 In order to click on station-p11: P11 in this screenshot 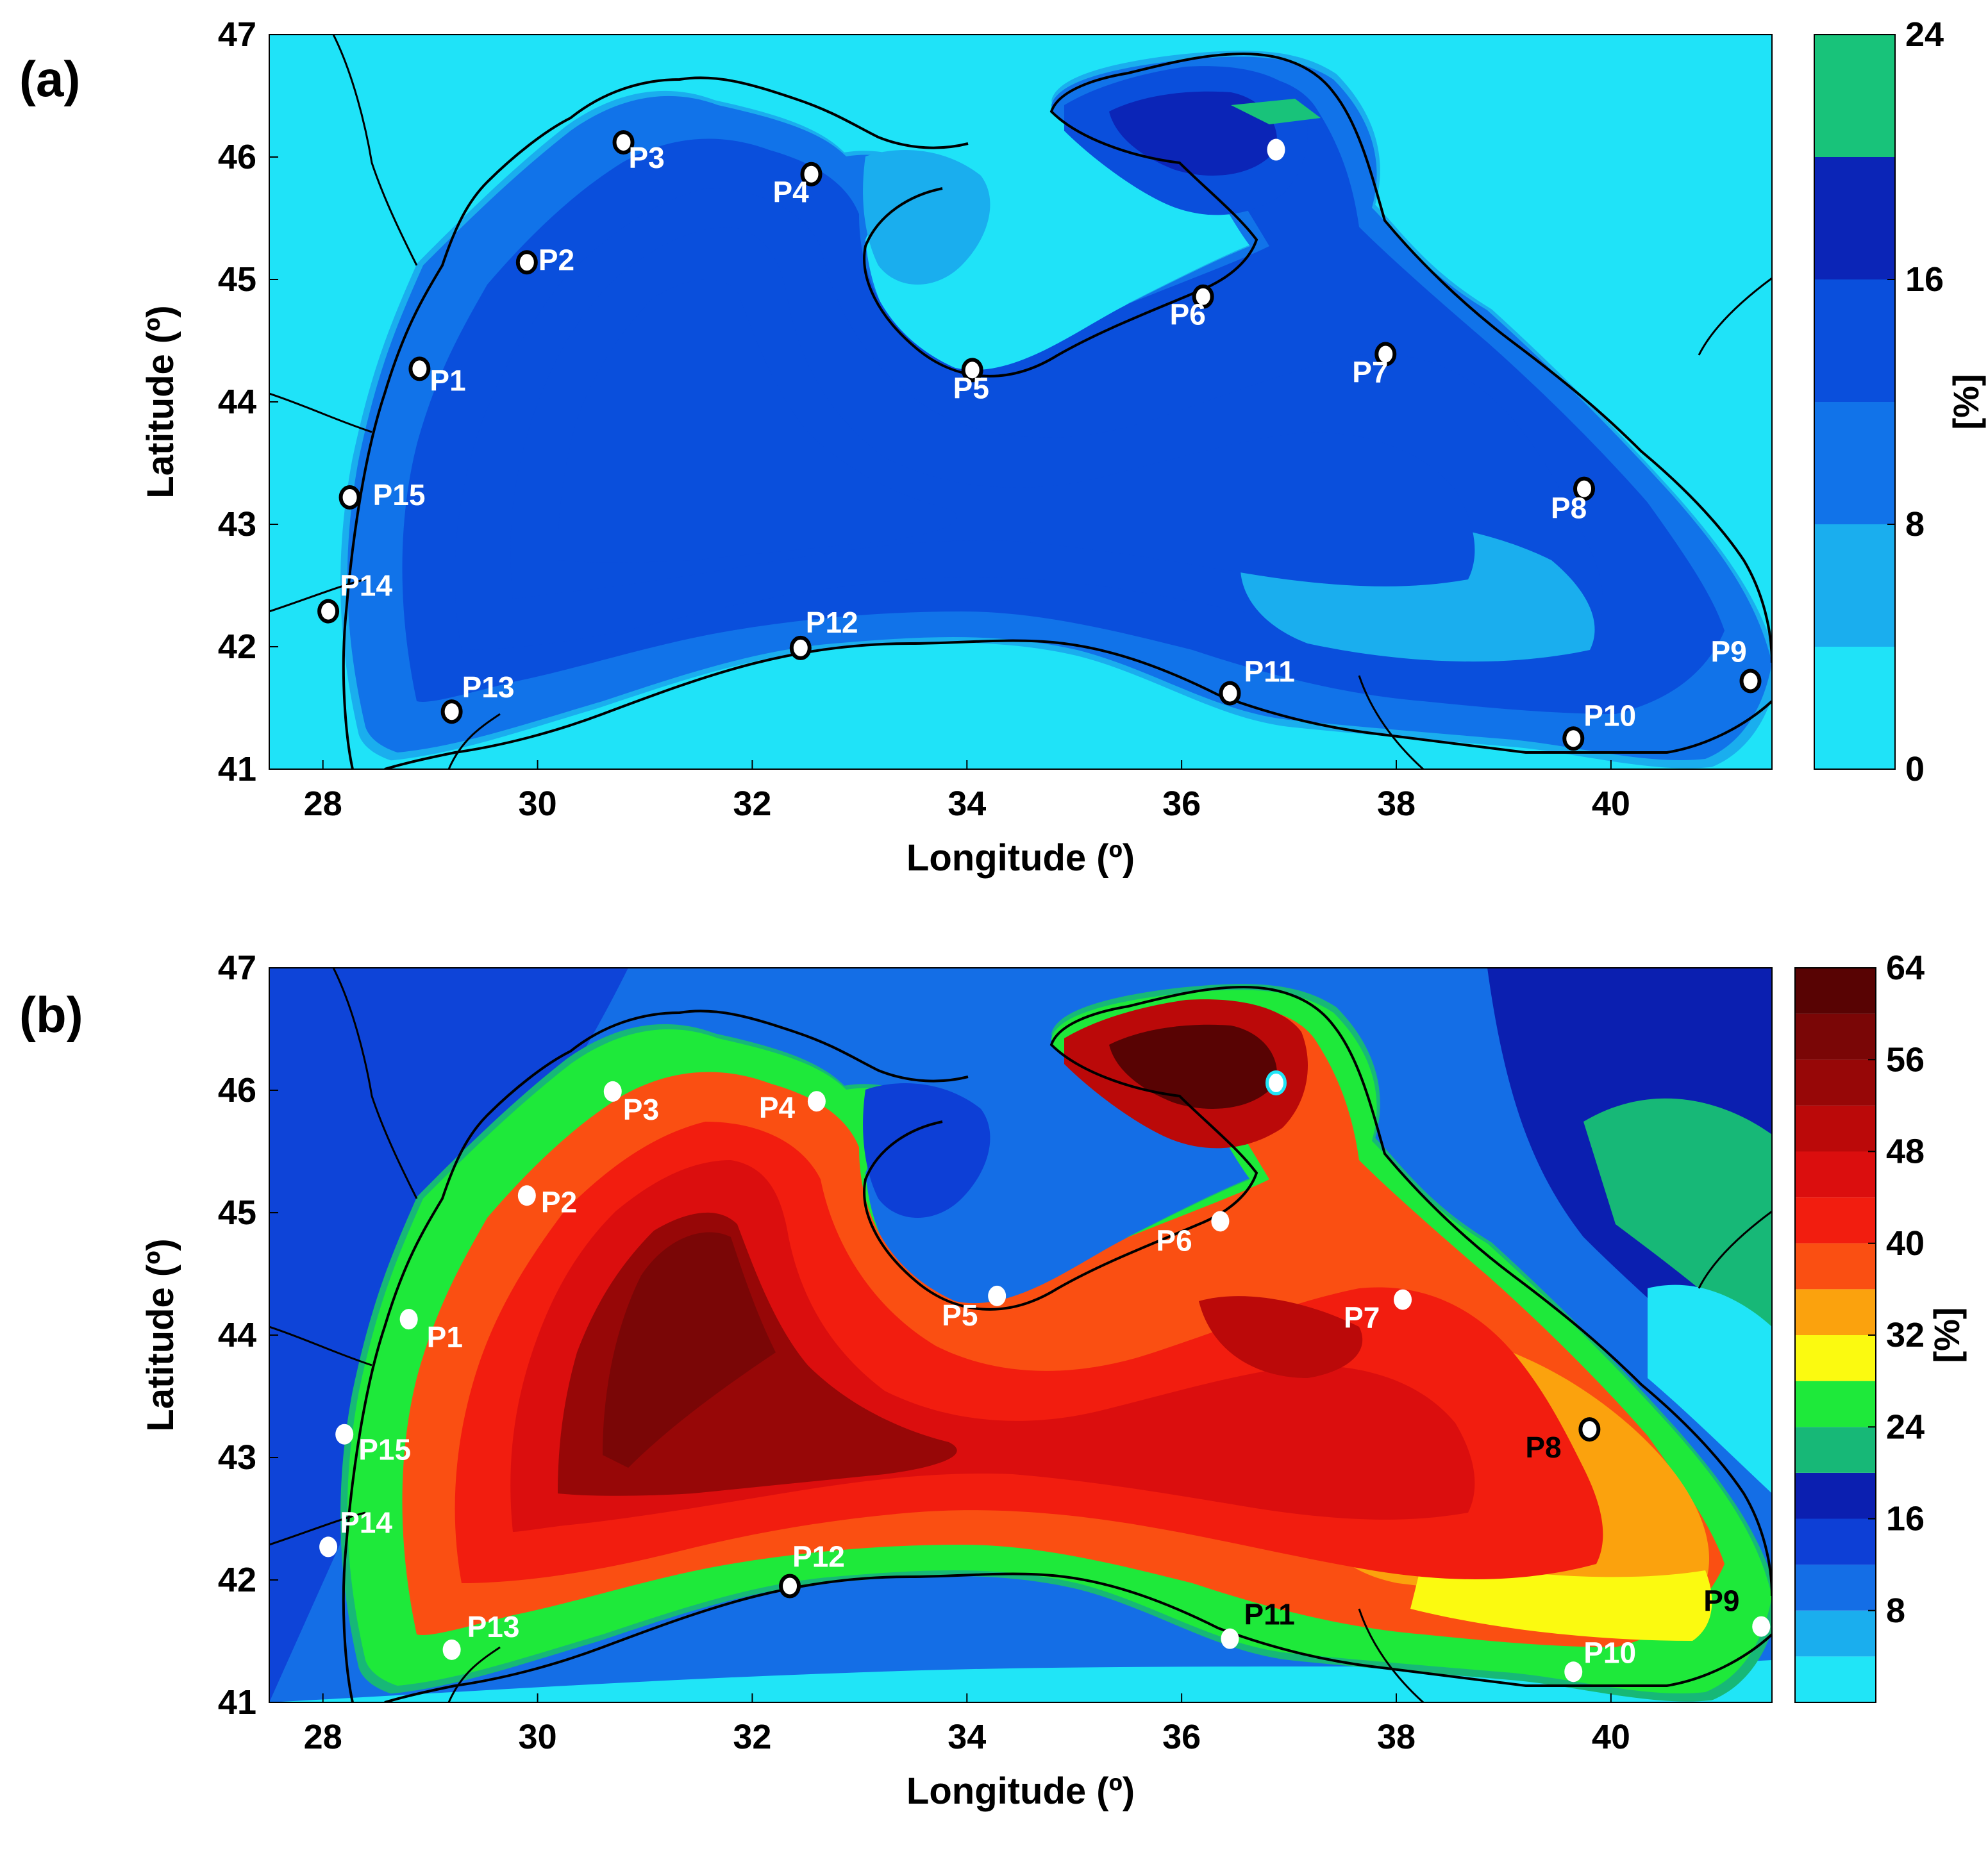, I will do `click(1257, 681)`.